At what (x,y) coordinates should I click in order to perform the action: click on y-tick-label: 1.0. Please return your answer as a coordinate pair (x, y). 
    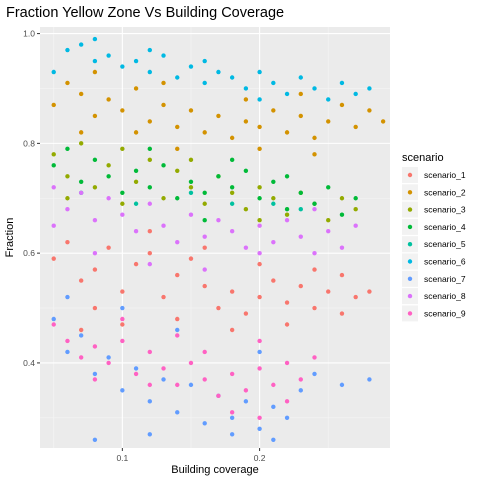
    Looking at the image, I should click on (29, 34).